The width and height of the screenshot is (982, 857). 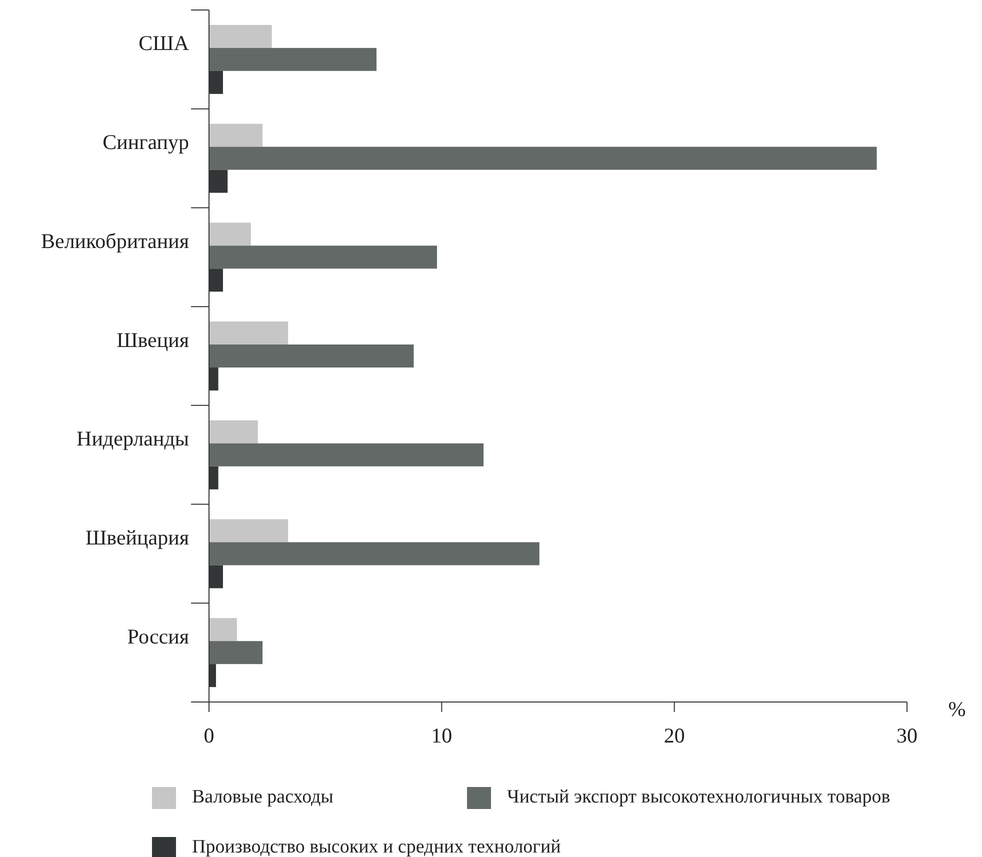 I want to click on legend-label: Чистый экспорт высокотехнологичных товаров, so click(x=698, y=797).